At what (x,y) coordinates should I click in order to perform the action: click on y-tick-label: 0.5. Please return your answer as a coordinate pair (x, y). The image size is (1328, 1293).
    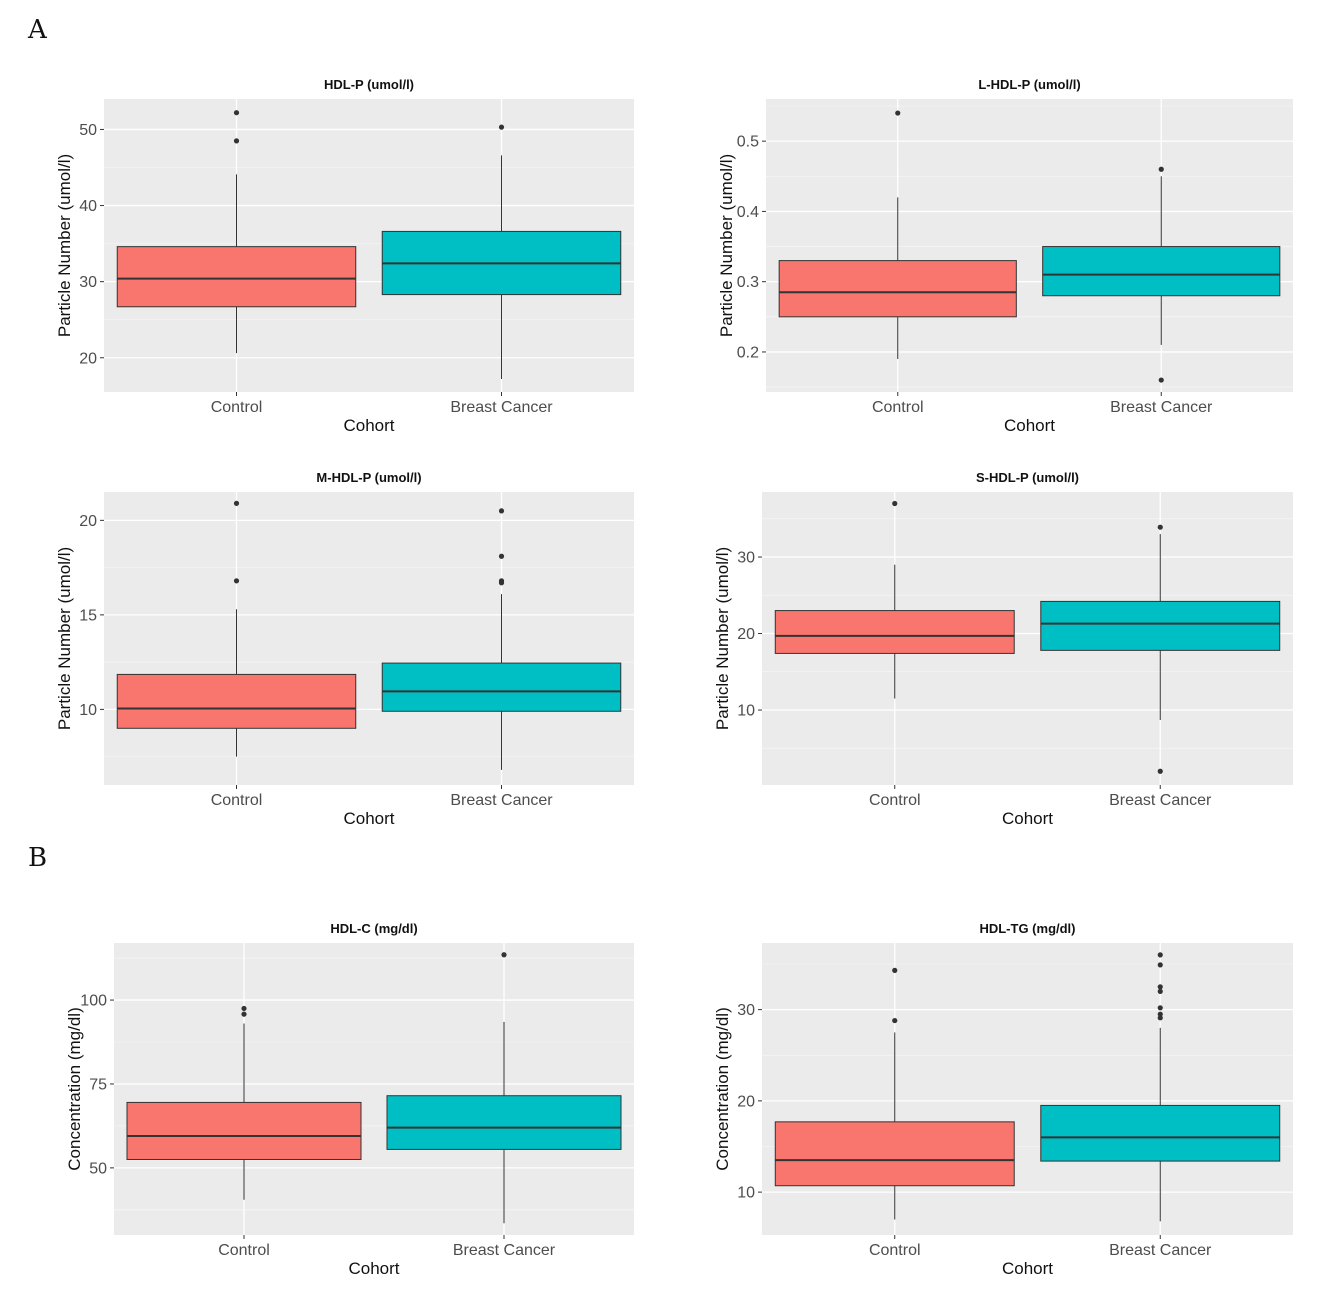
    Looking at the image, I should click on (748, 142).